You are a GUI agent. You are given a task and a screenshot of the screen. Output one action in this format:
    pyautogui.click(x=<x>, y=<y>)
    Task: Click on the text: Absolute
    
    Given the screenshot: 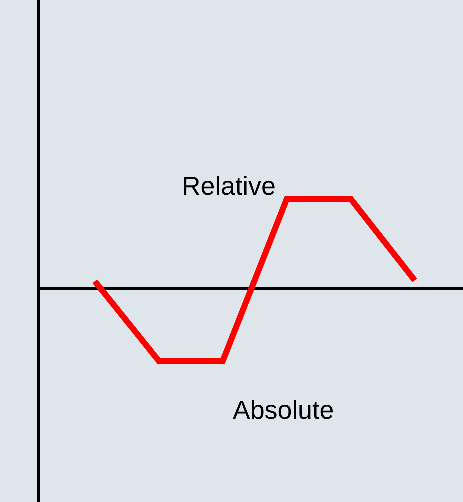 What is the action you would take?
    pyautogui.click(x=283, y=410)
    